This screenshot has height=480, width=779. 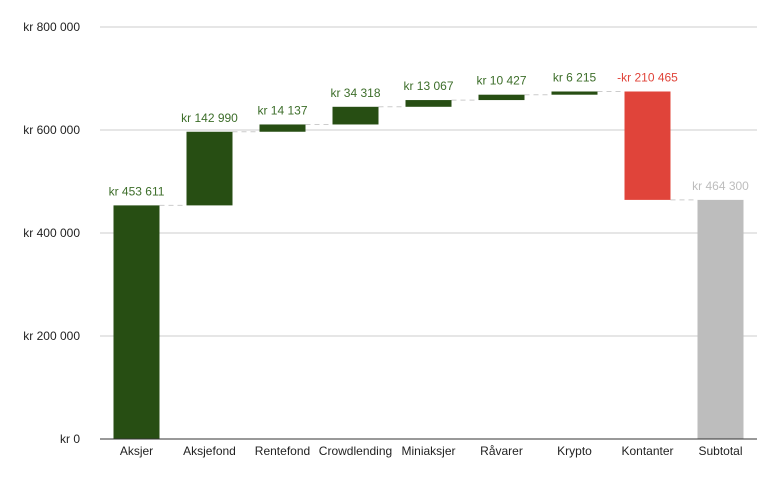 What do you see at coordinates (428, 86) in the screenshot?
I see `data-label: kr 13 067` at bounding box center [428, 86].